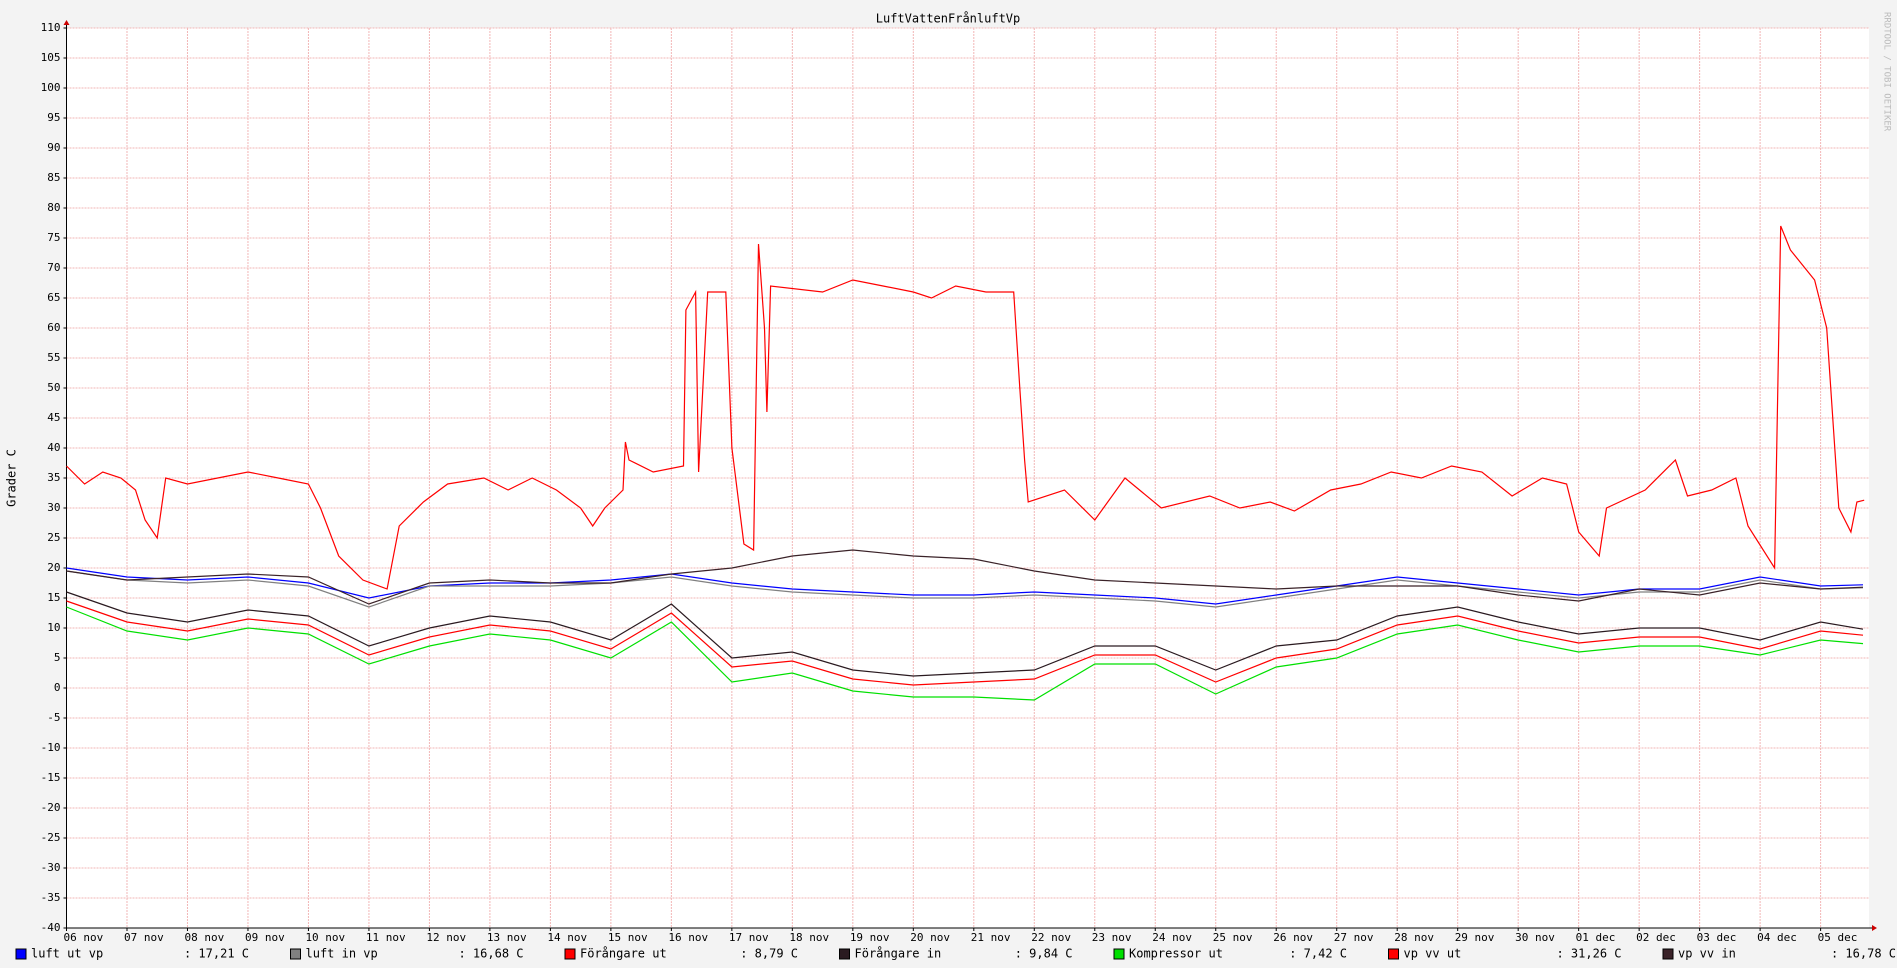 The height and width of the screenshot is (968, 1897). I want to click on y-tick-label: 25, so click(53, 537).